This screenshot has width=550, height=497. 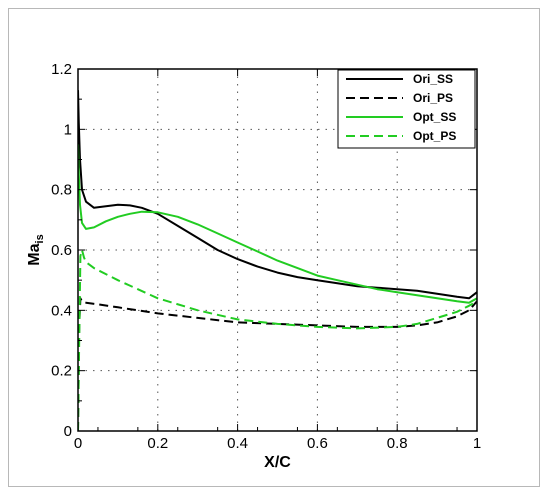 I want to click on y-axis-title: Mais, so click(x=36, y=249).